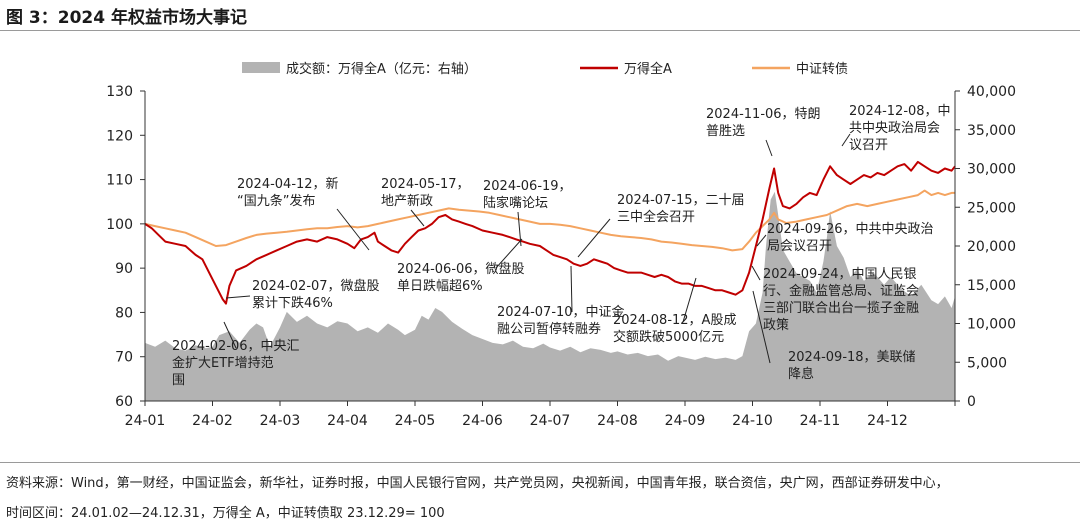  I want to click on right-tick-label: 35,000, so click(991, 131).